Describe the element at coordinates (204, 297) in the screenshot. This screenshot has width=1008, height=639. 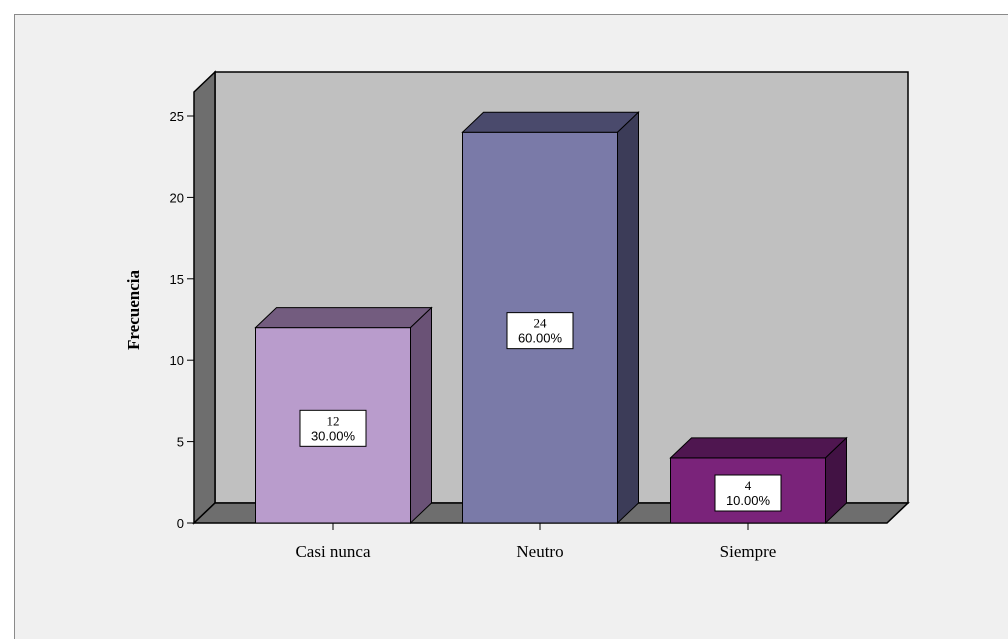
I see `side-wall` at that location.